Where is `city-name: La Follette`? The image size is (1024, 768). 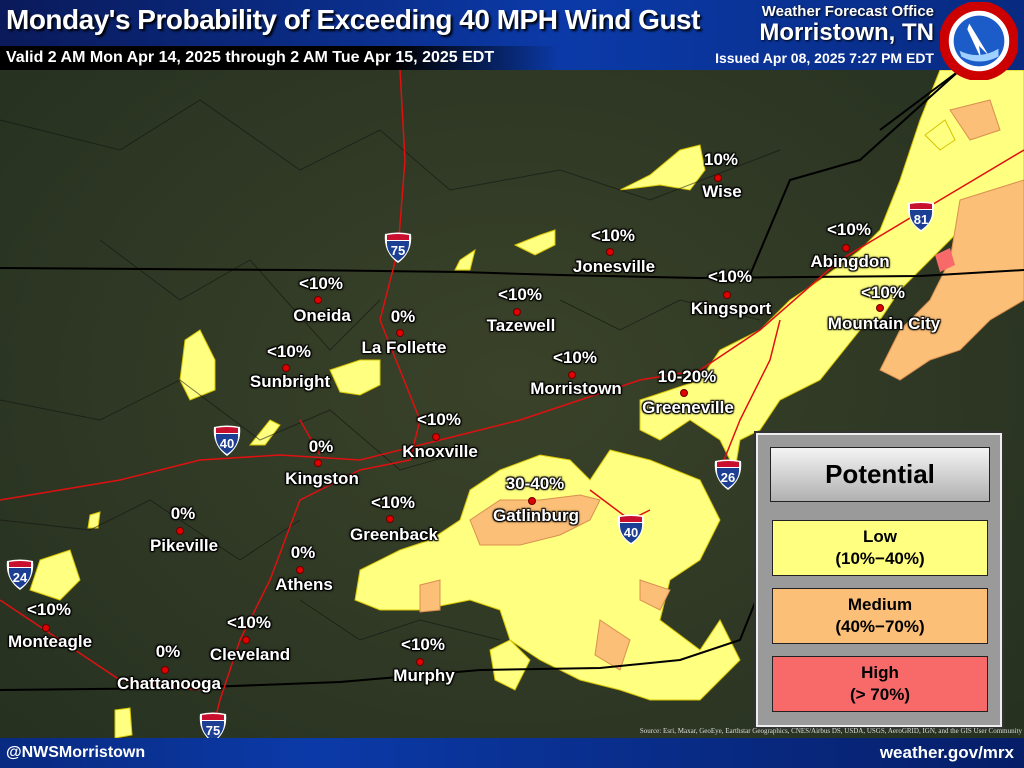
city-name: La Follette is located at coordinates (404, 347).